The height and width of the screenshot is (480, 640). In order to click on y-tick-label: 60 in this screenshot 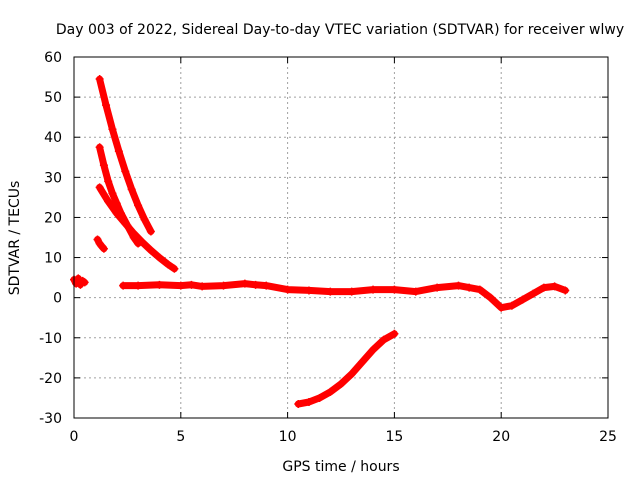, I will do `click(53, 58)`.